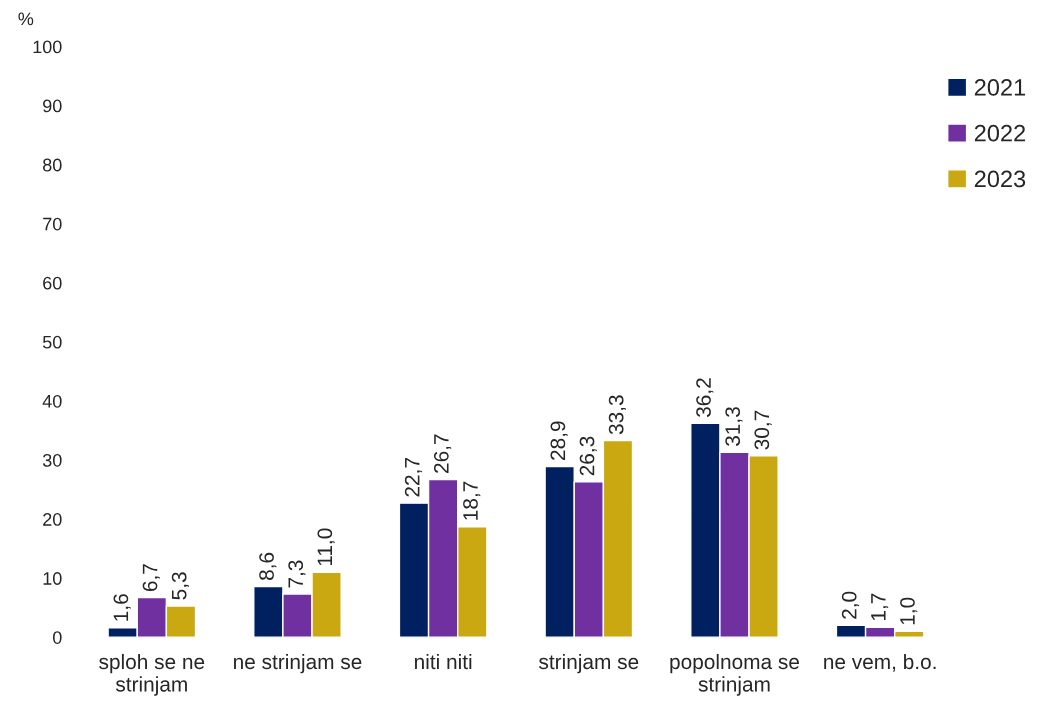 Image resolution: width=1053 pixels, height=716 pixels. What do you see at coordinates (152, 674) in the screenshot?
I see `x-tick-label: sploh se ne strinjam` at bounding box center [152, 674].